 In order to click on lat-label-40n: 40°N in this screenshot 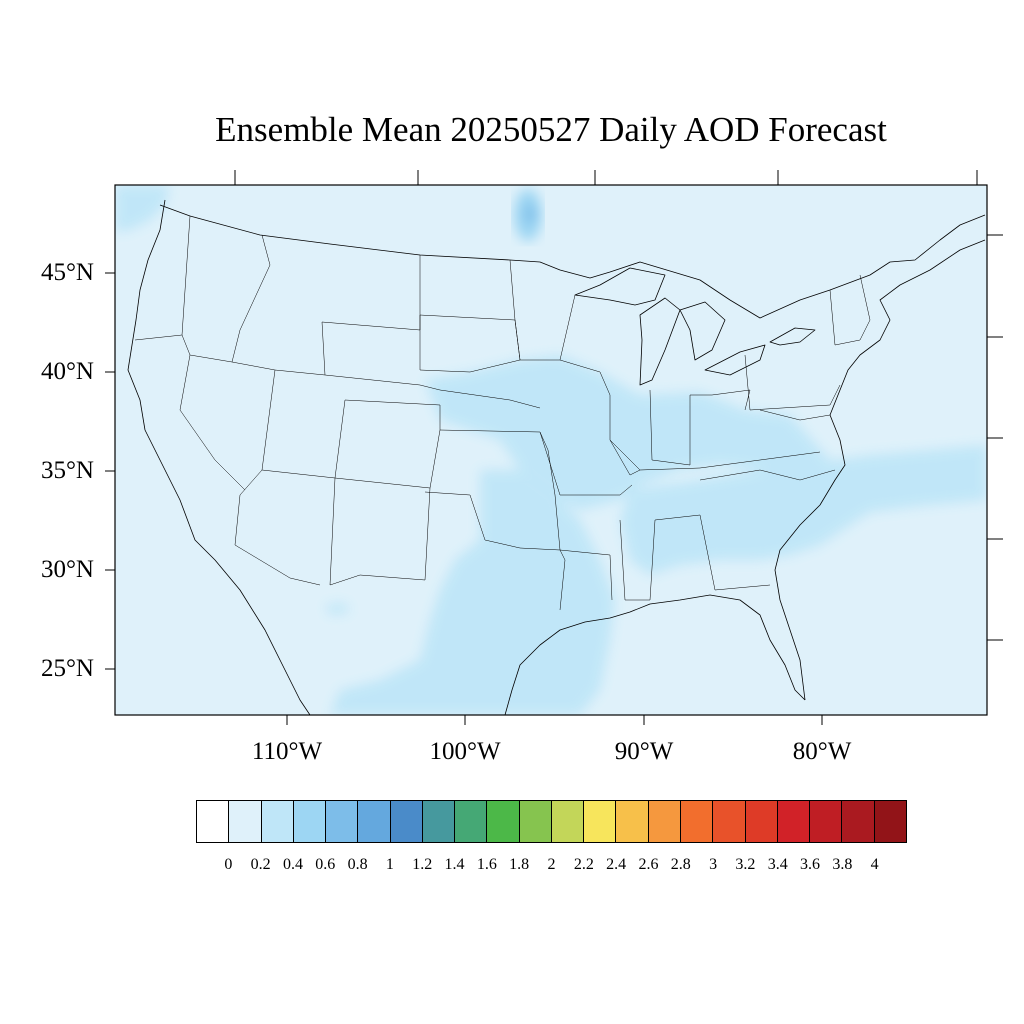, I will do `click(67, 371)`.